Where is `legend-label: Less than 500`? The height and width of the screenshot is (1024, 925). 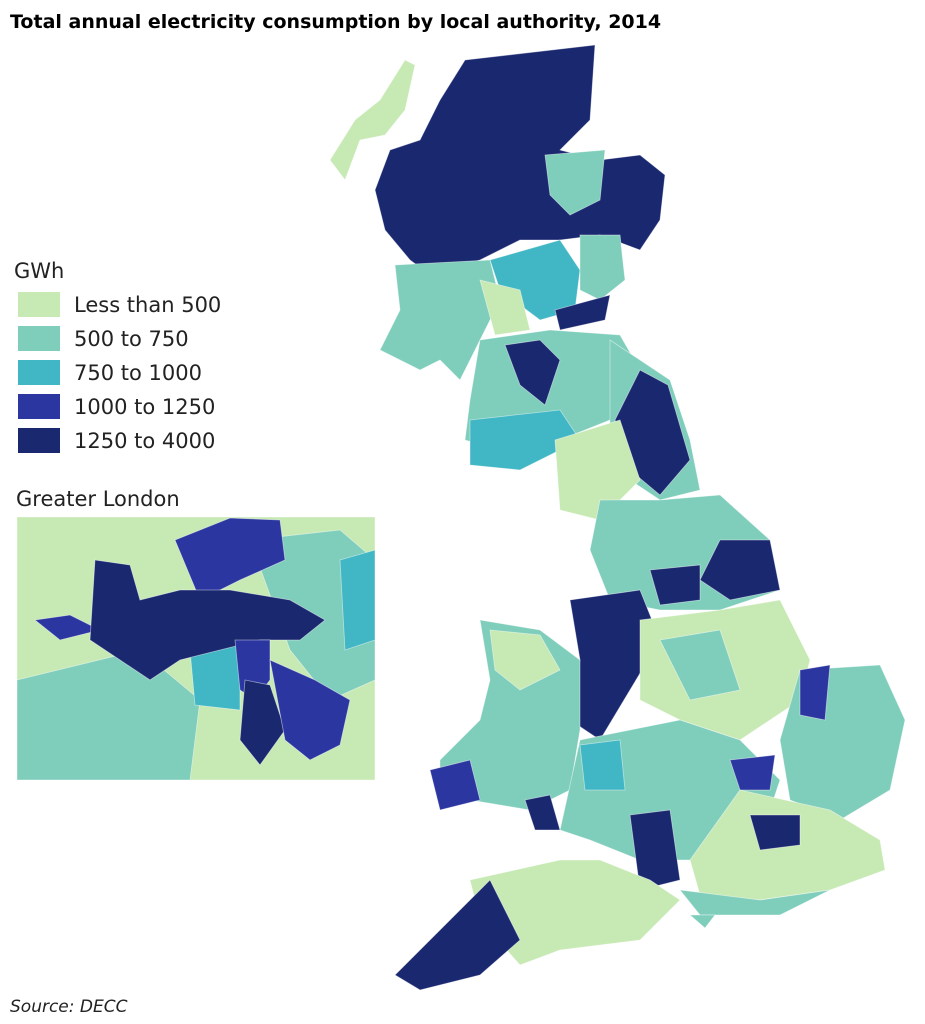
legend-label: Less than 500 is located at coordinates (147, 305).